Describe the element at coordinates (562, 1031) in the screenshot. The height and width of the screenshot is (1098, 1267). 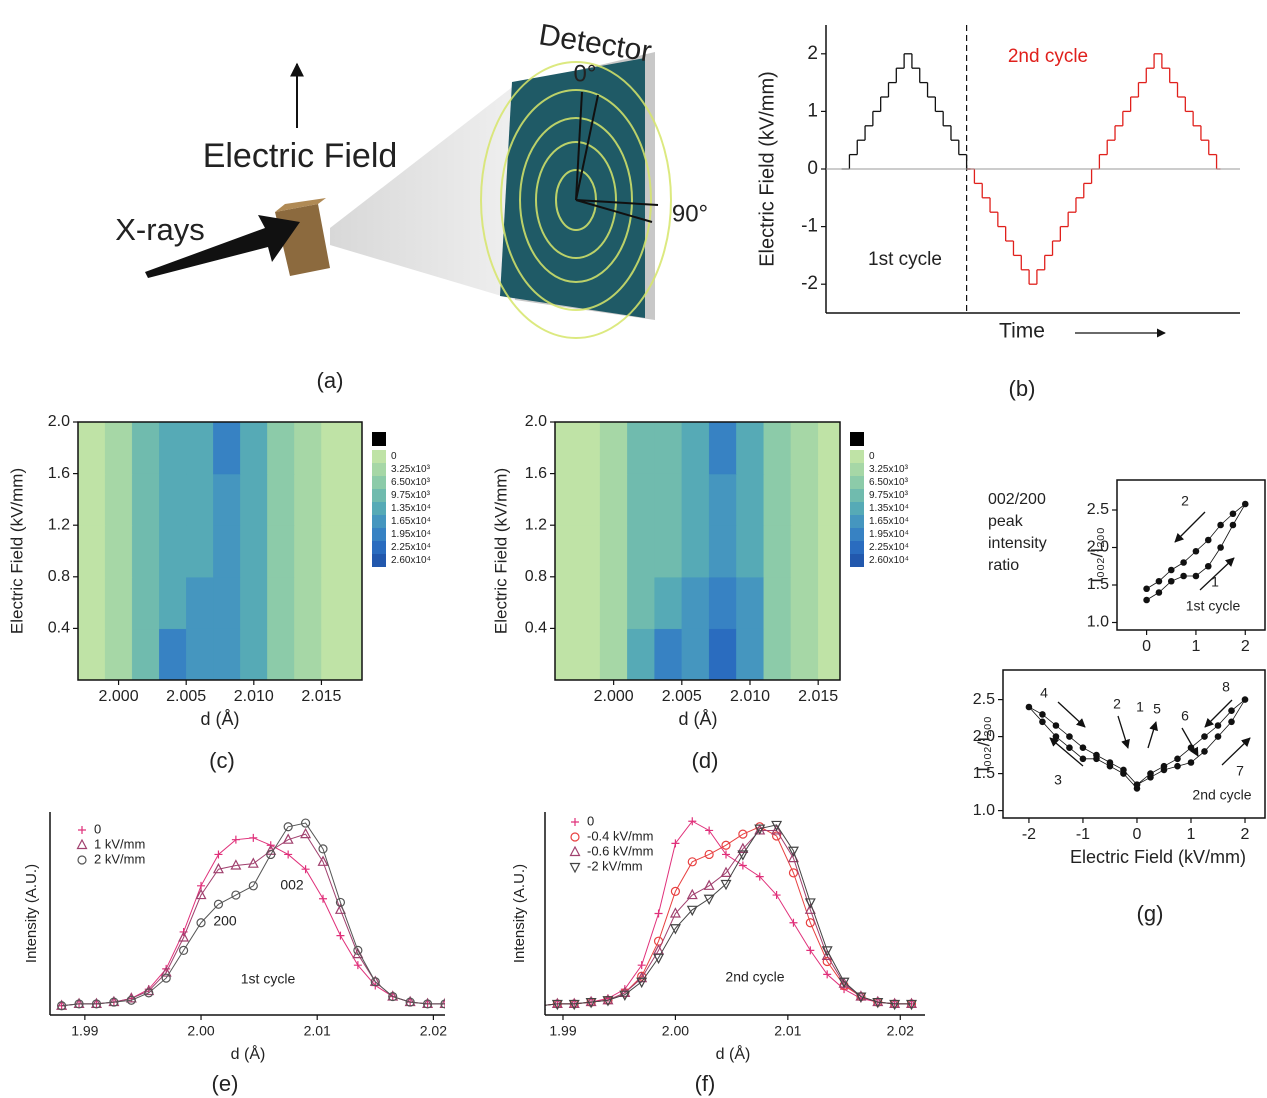
I see `x-tick-label: 1.99` at that location.